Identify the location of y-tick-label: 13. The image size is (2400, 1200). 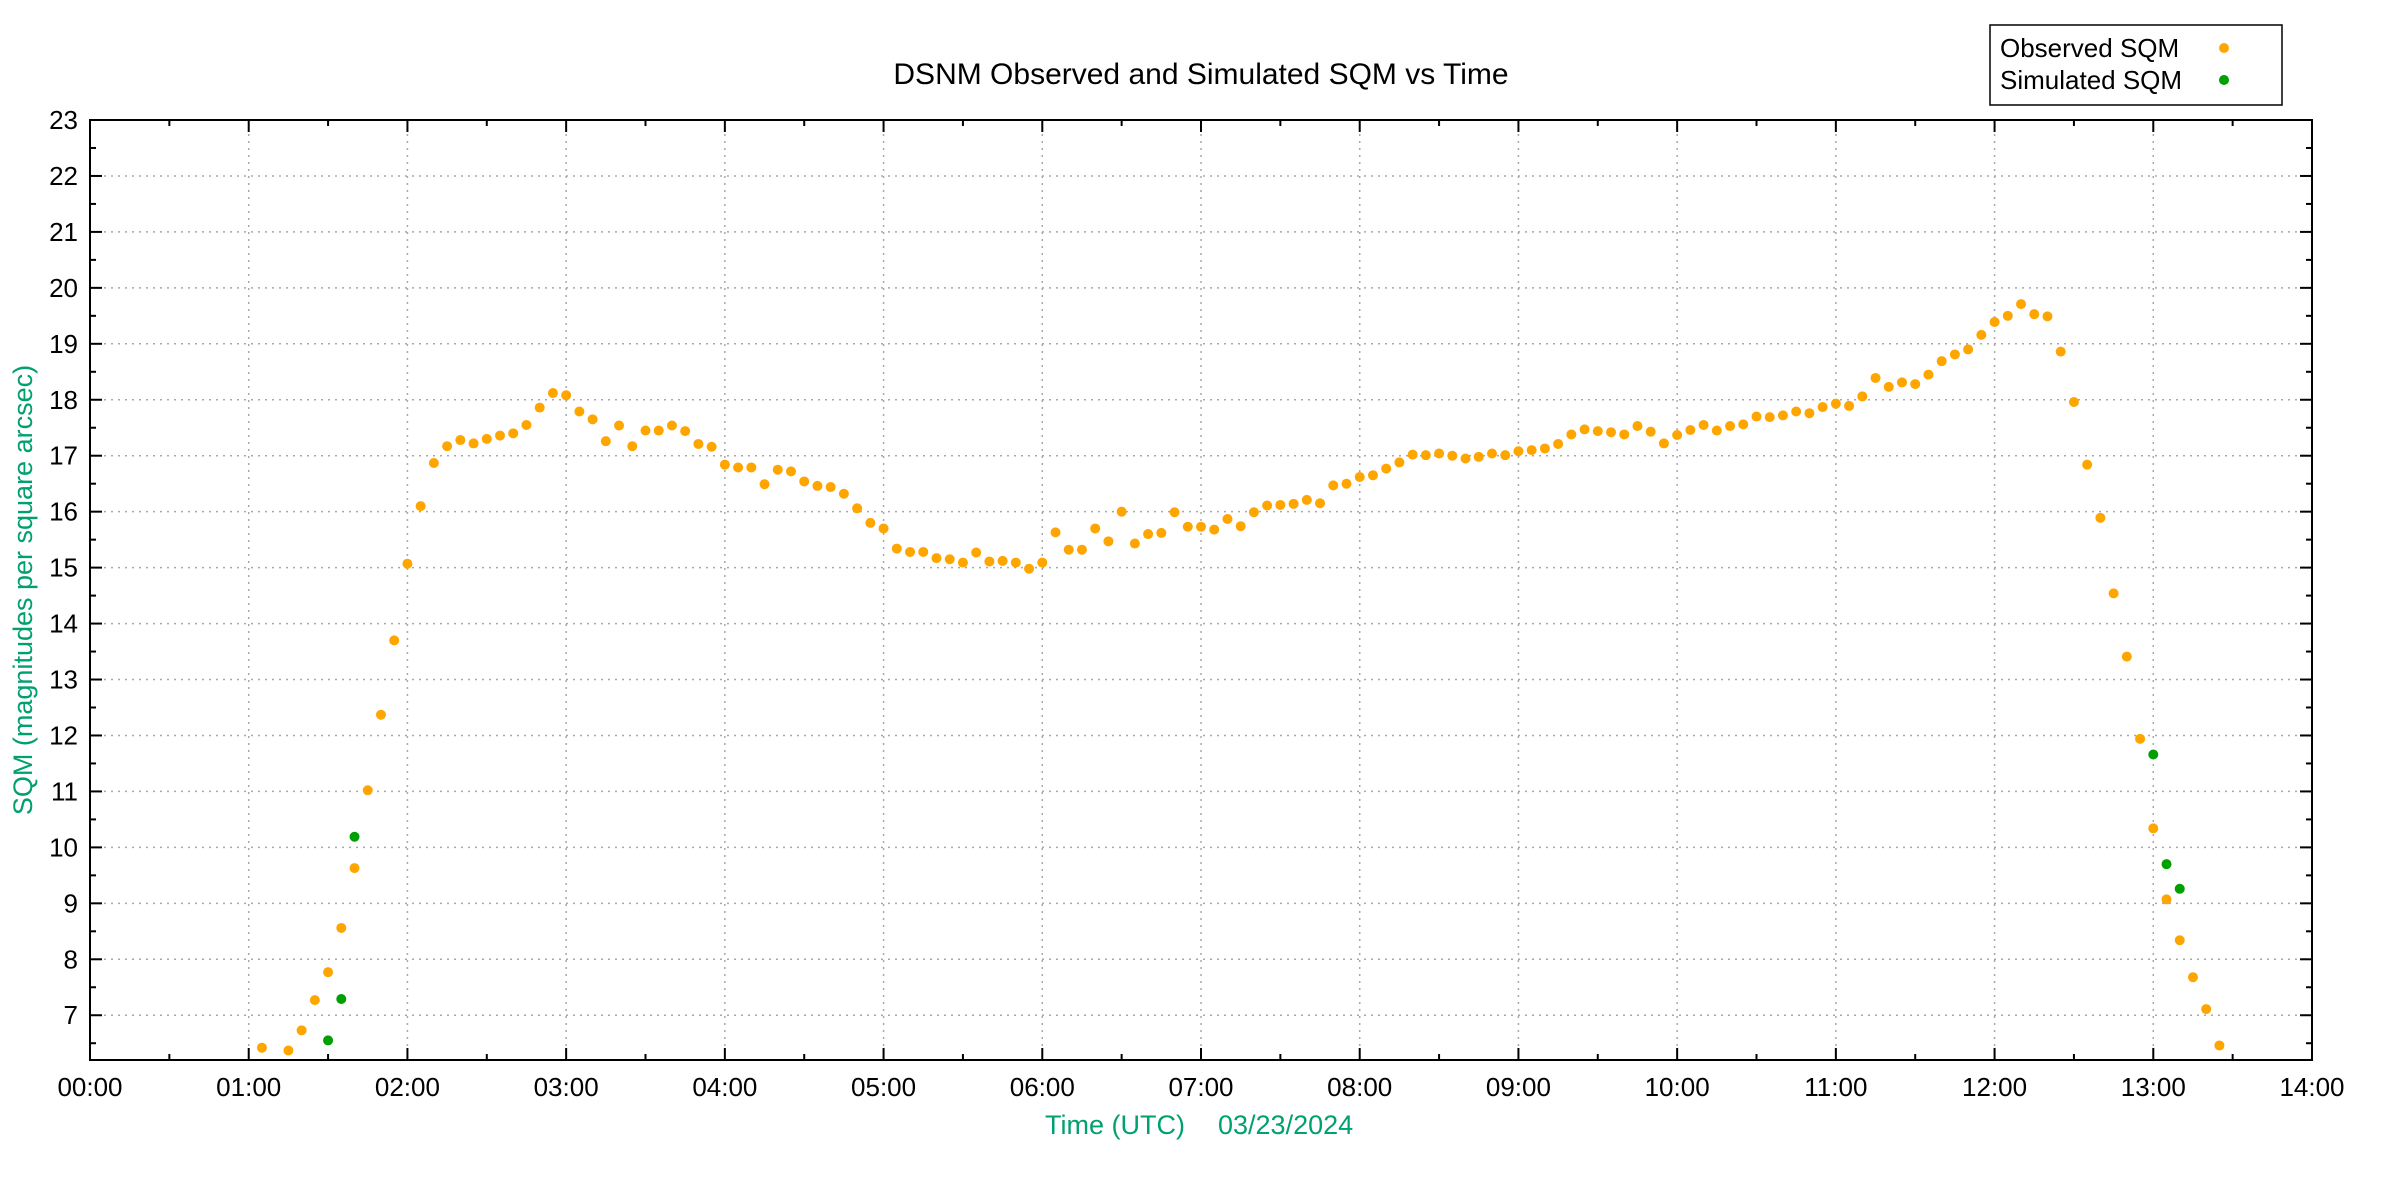
(63, 680).